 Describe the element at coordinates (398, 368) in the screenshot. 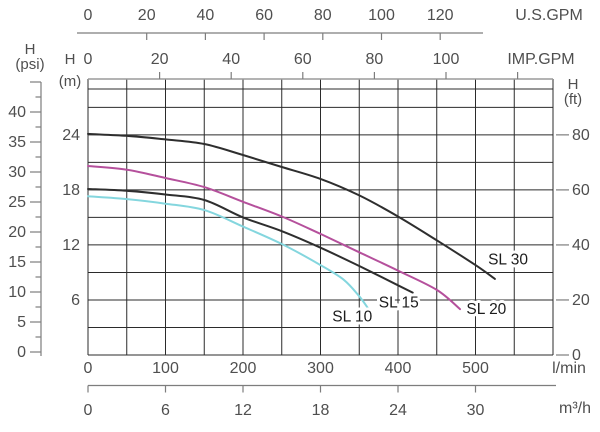

I see `lmin-tick-label: 400` at that location.